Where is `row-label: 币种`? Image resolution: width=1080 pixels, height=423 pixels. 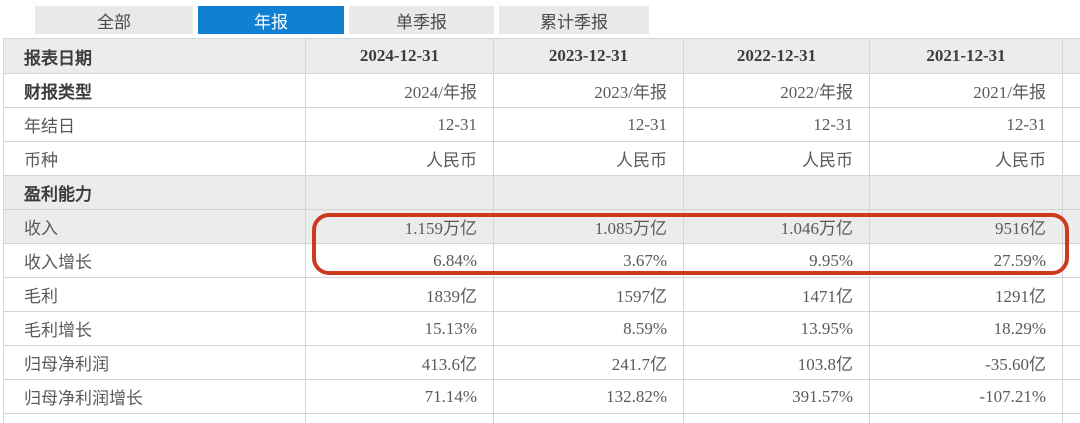 row-label: 币种 is located at coordinates (154, 158).